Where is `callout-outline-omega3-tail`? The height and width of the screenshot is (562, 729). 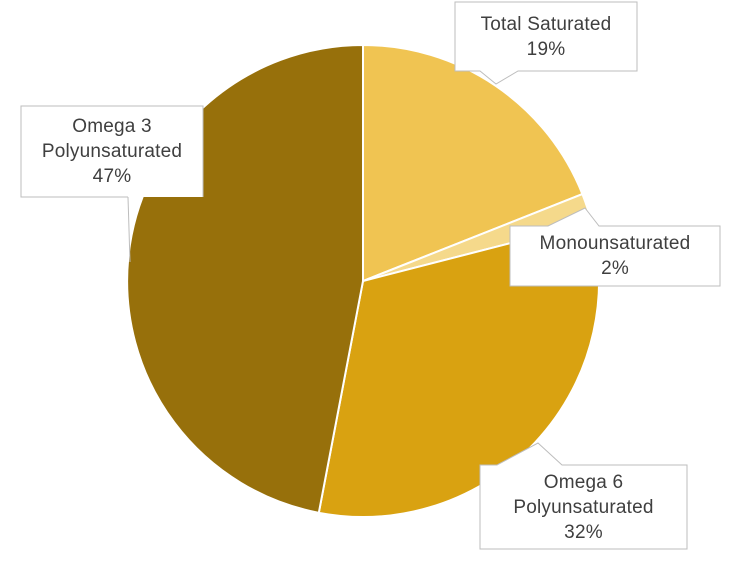
callout-outline-omega3-tail is located at coordinates (129, 229).